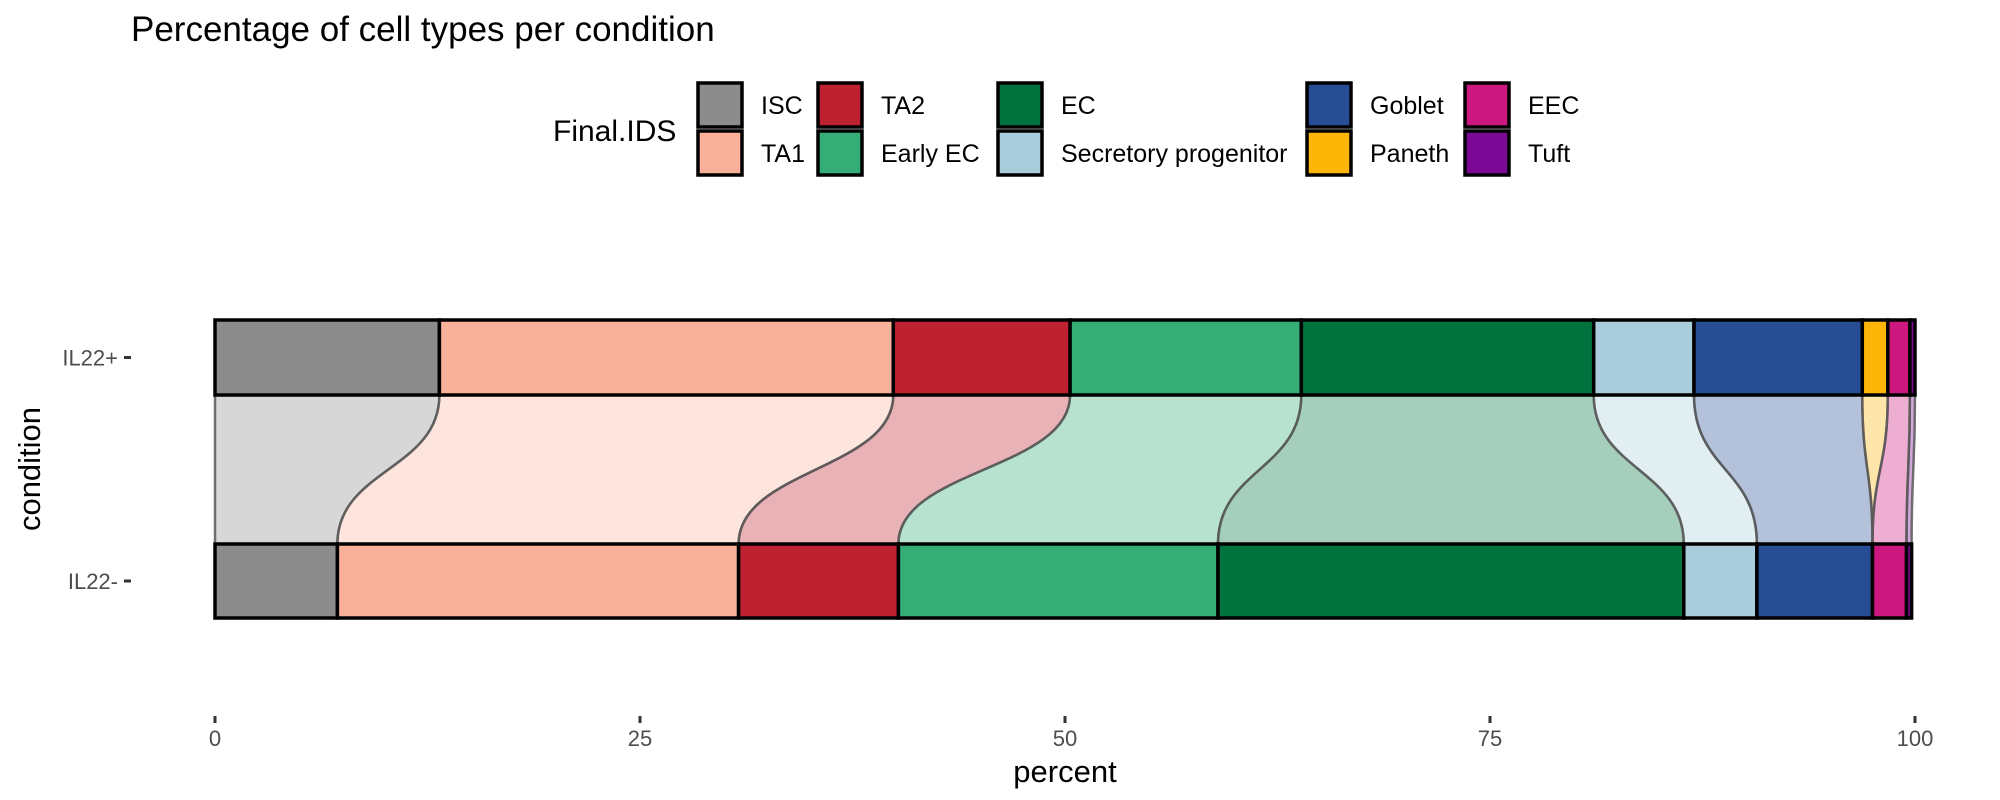 This screenshot has height=800, width=2000. What do you see at coordinates (720, 105) in the screenshot?
I see `legend-swatch-isc` at bounding box center [720, 105].